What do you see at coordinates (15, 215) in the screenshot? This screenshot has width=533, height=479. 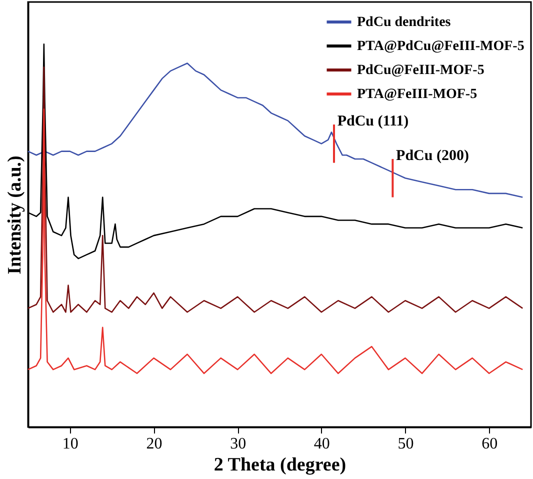 I see `y-axis-title: Intensity (a.u.)` at bounding box center [15, 215].